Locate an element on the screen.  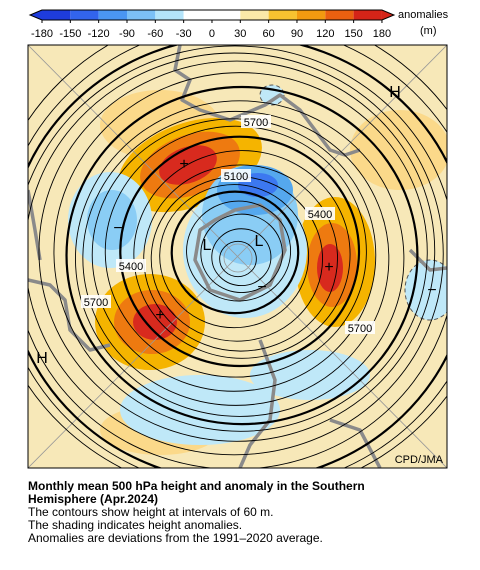
contour-label: 5100 is located at coordinates (236, 177).